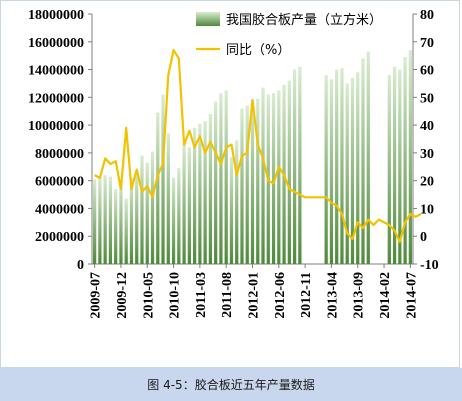 The width and height of the screenshot is (462, 401). Describe the element at coordinates (59, 209) in the screenshot. I see `left-tick-label: 4000000` at that location.